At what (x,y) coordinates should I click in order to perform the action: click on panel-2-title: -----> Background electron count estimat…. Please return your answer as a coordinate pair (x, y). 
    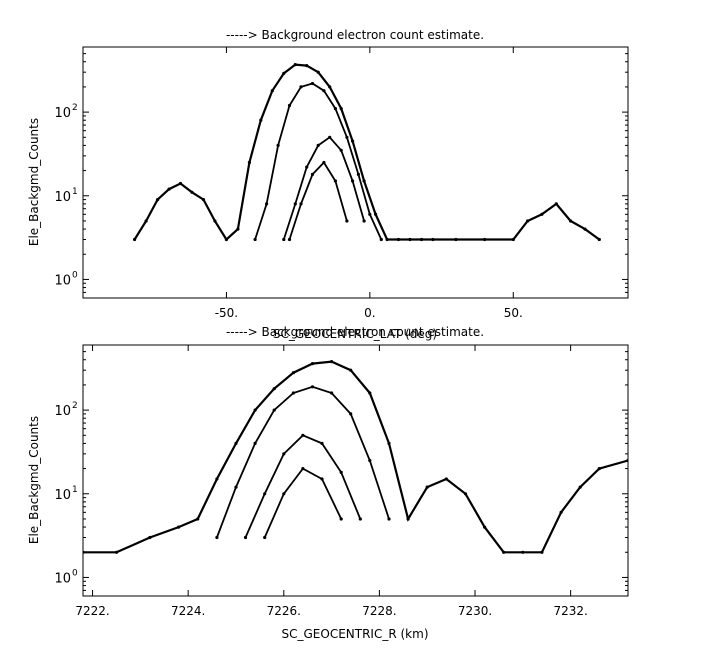
    Looking at the image, I should click on (355, 332).